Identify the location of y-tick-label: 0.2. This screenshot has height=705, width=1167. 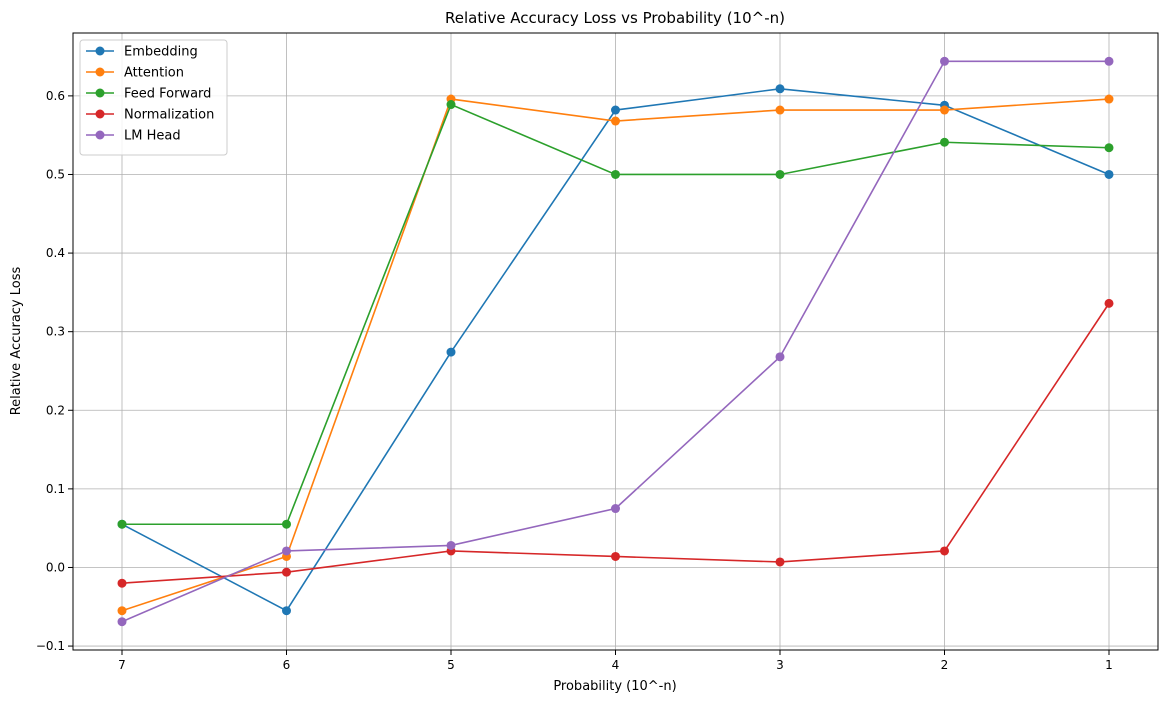
(55, 410).